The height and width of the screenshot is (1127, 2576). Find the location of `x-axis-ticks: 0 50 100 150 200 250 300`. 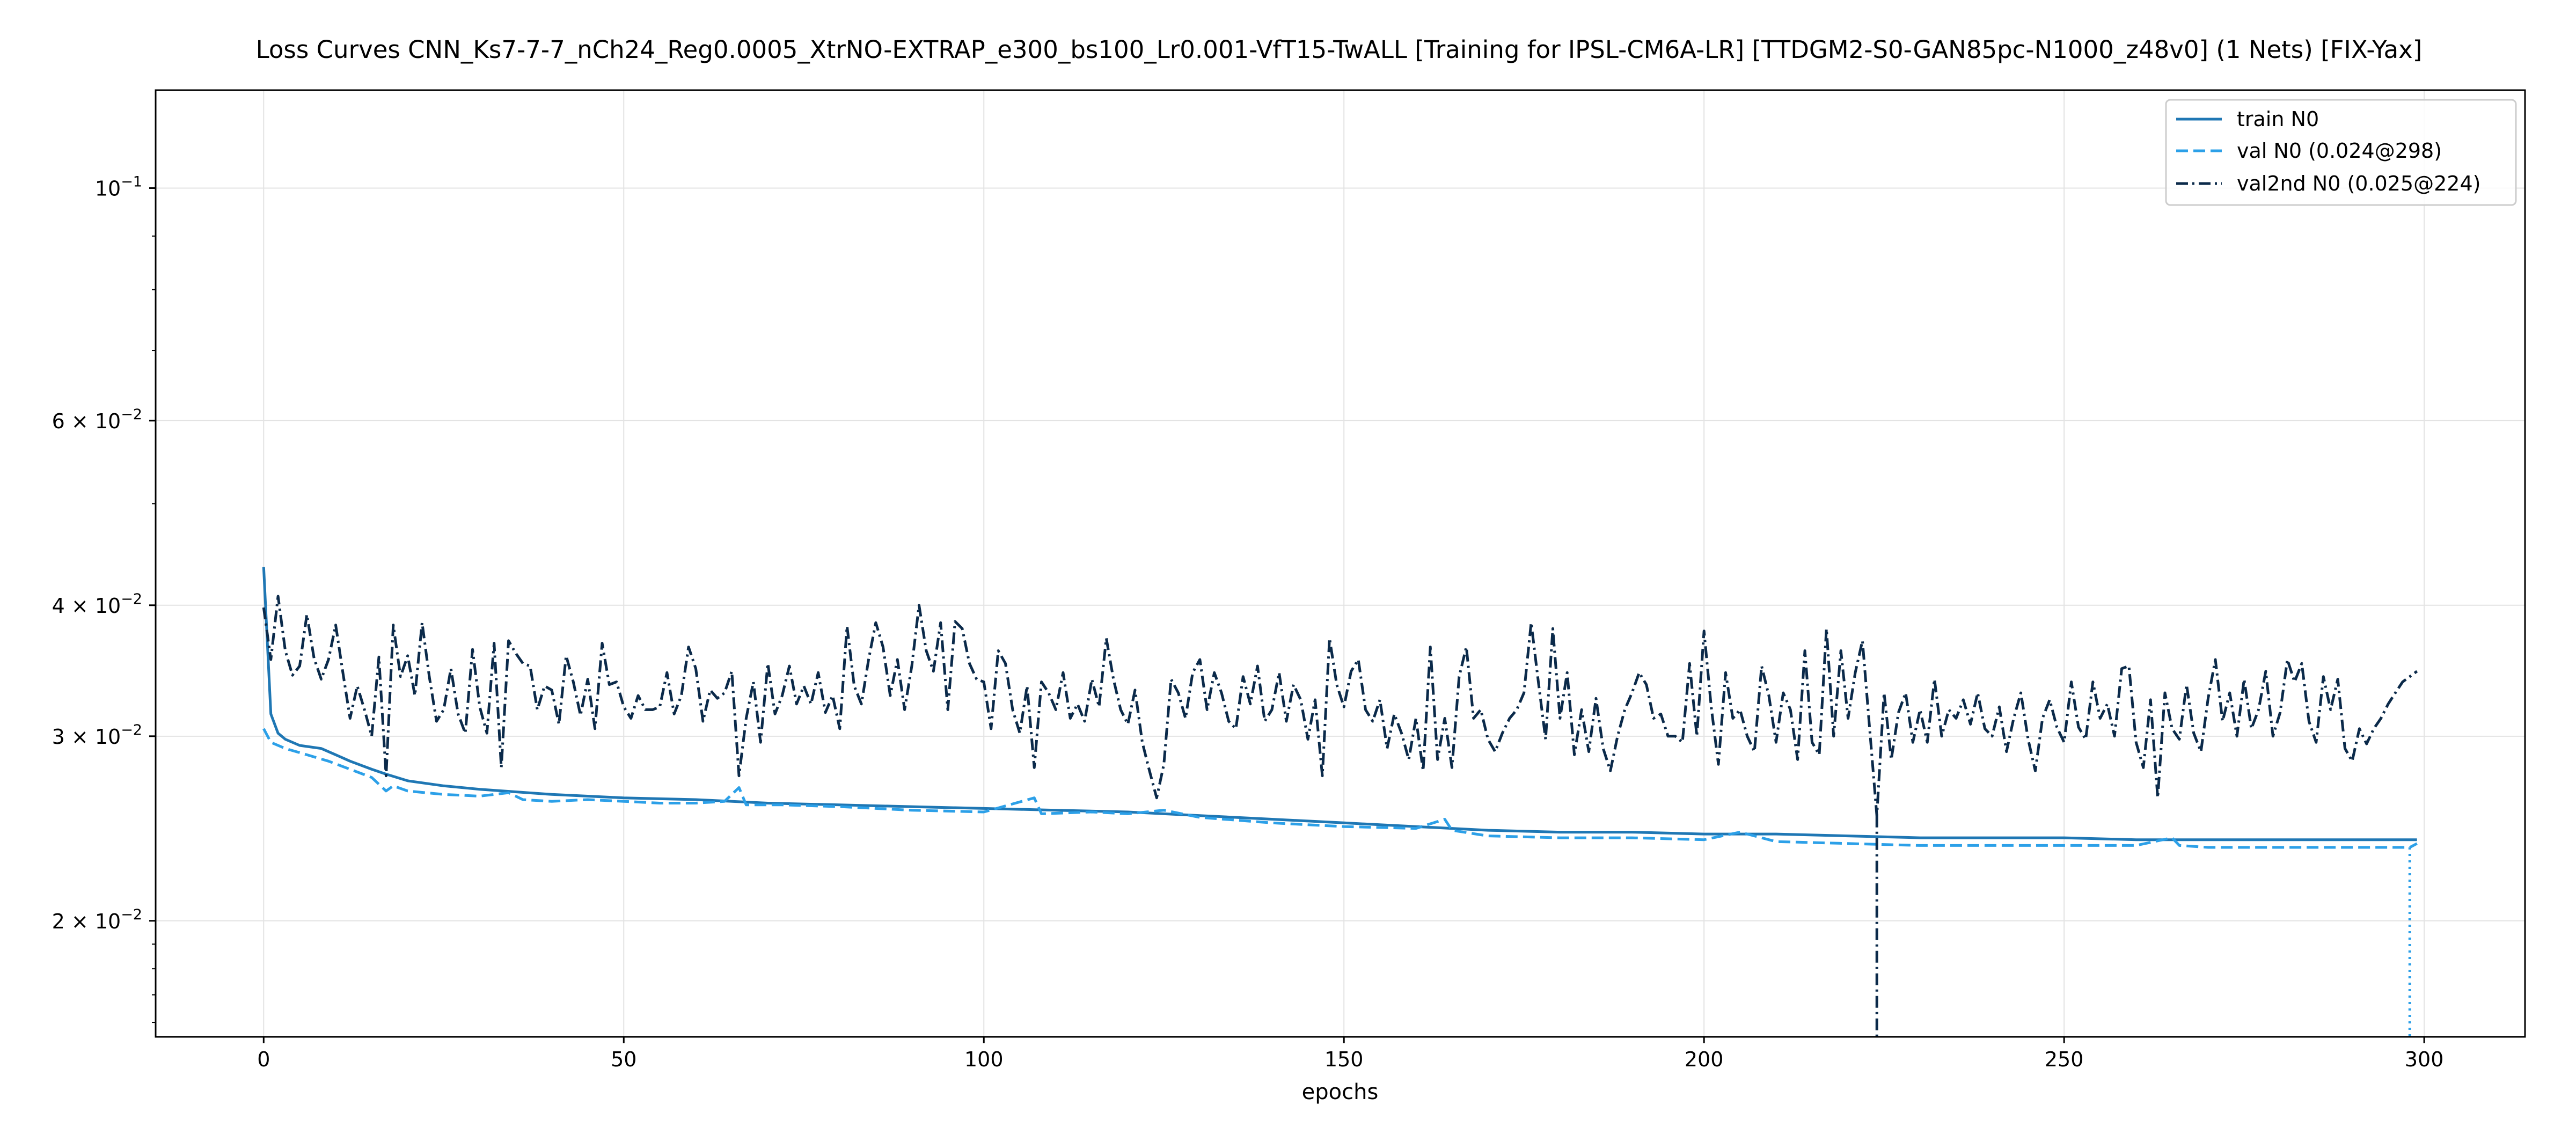

x-axis-ticks: 0 50 100 150 200 250 300 is located at coordinates (1350, 1054).